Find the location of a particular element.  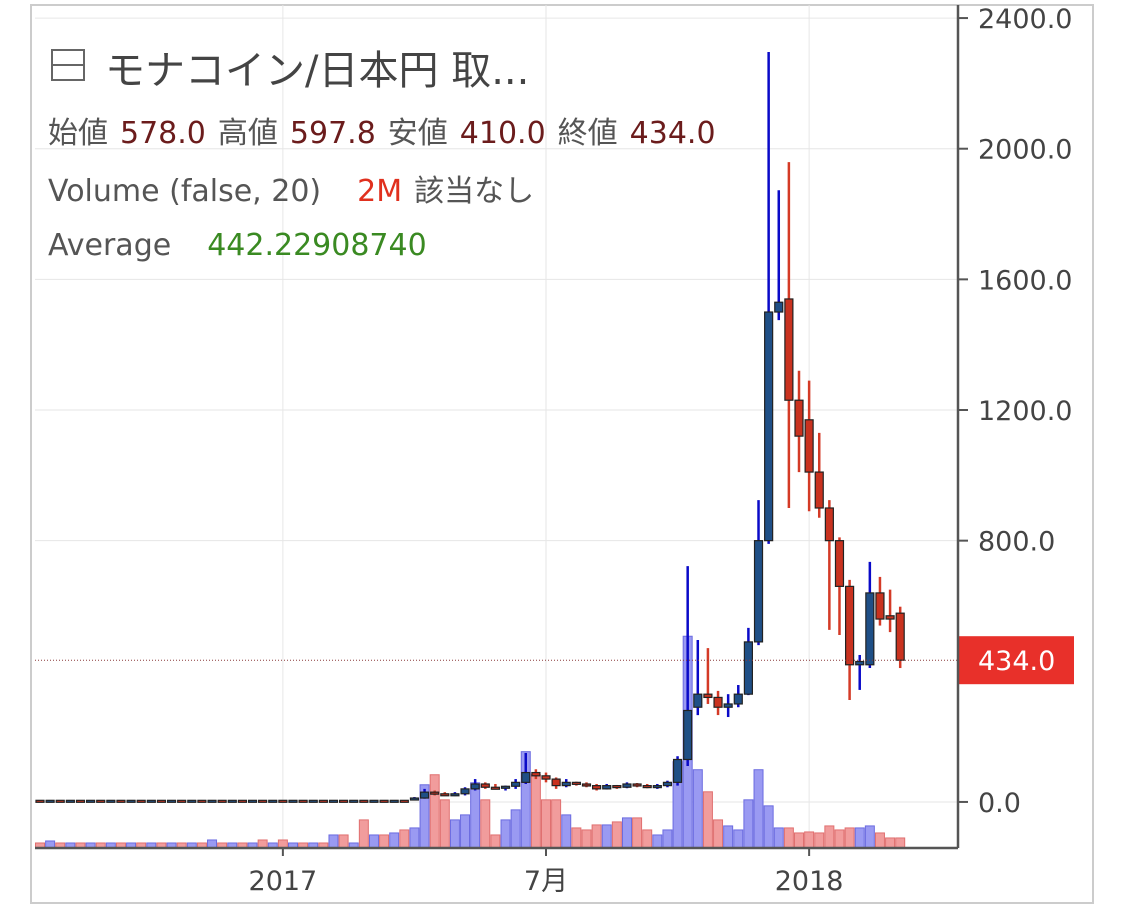

legend-value: 578.0 is located at coordinates (163, 133).